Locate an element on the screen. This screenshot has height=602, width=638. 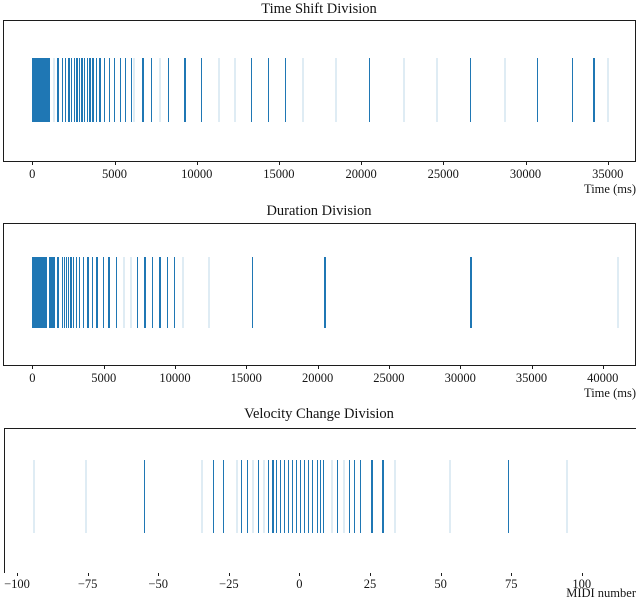
x-tick-label: 100 is located at coordinates (582, 584).